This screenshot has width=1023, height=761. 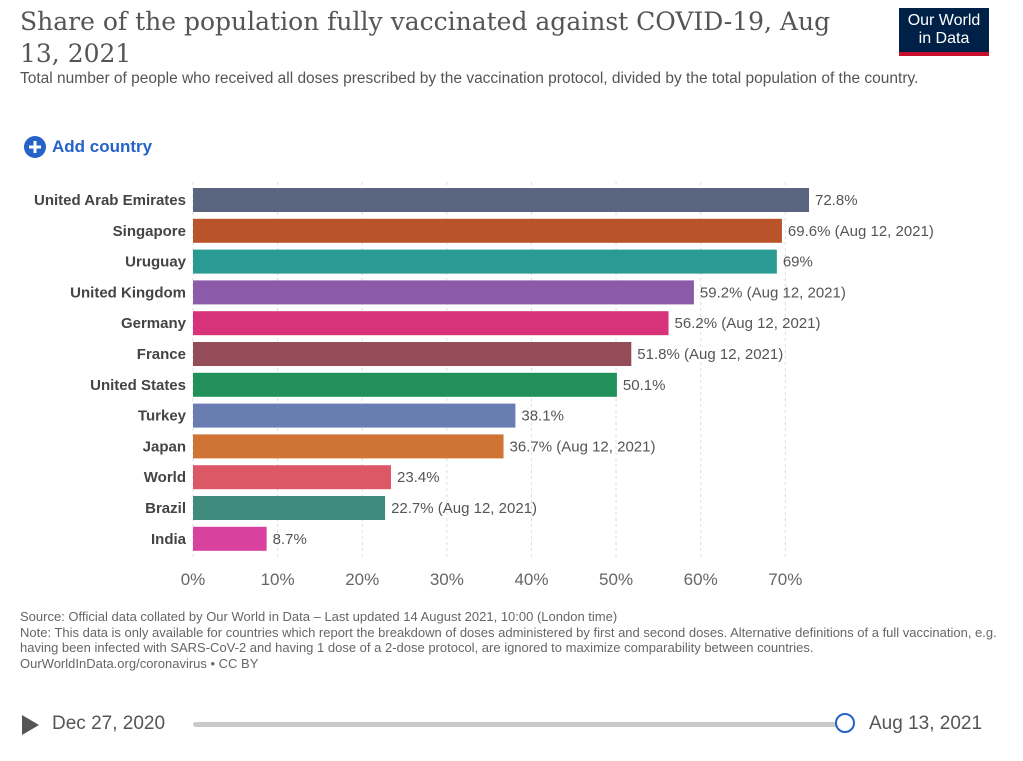 What do you see at coordinates (785, 579) in the screenshot?
I see `x-tick-label: 70%` at bounding box center [785, 579].